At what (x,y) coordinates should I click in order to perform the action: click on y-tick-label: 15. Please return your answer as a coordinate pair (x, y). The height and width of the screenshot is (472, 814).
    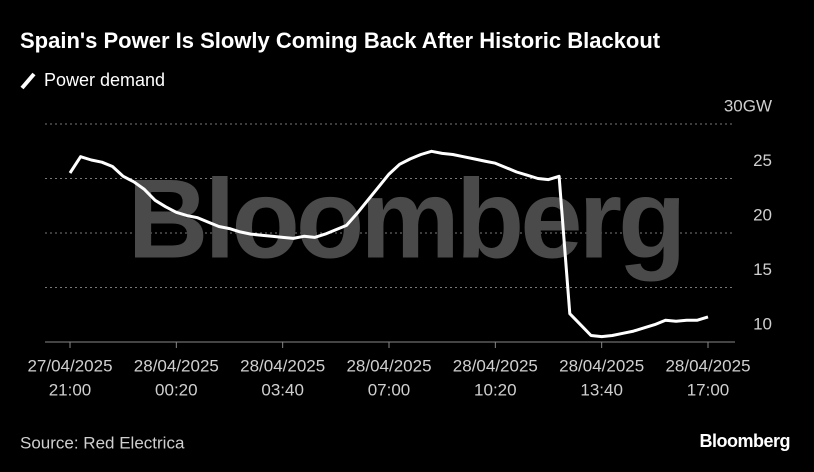
    Looking at the image, I should click on (762, 269).